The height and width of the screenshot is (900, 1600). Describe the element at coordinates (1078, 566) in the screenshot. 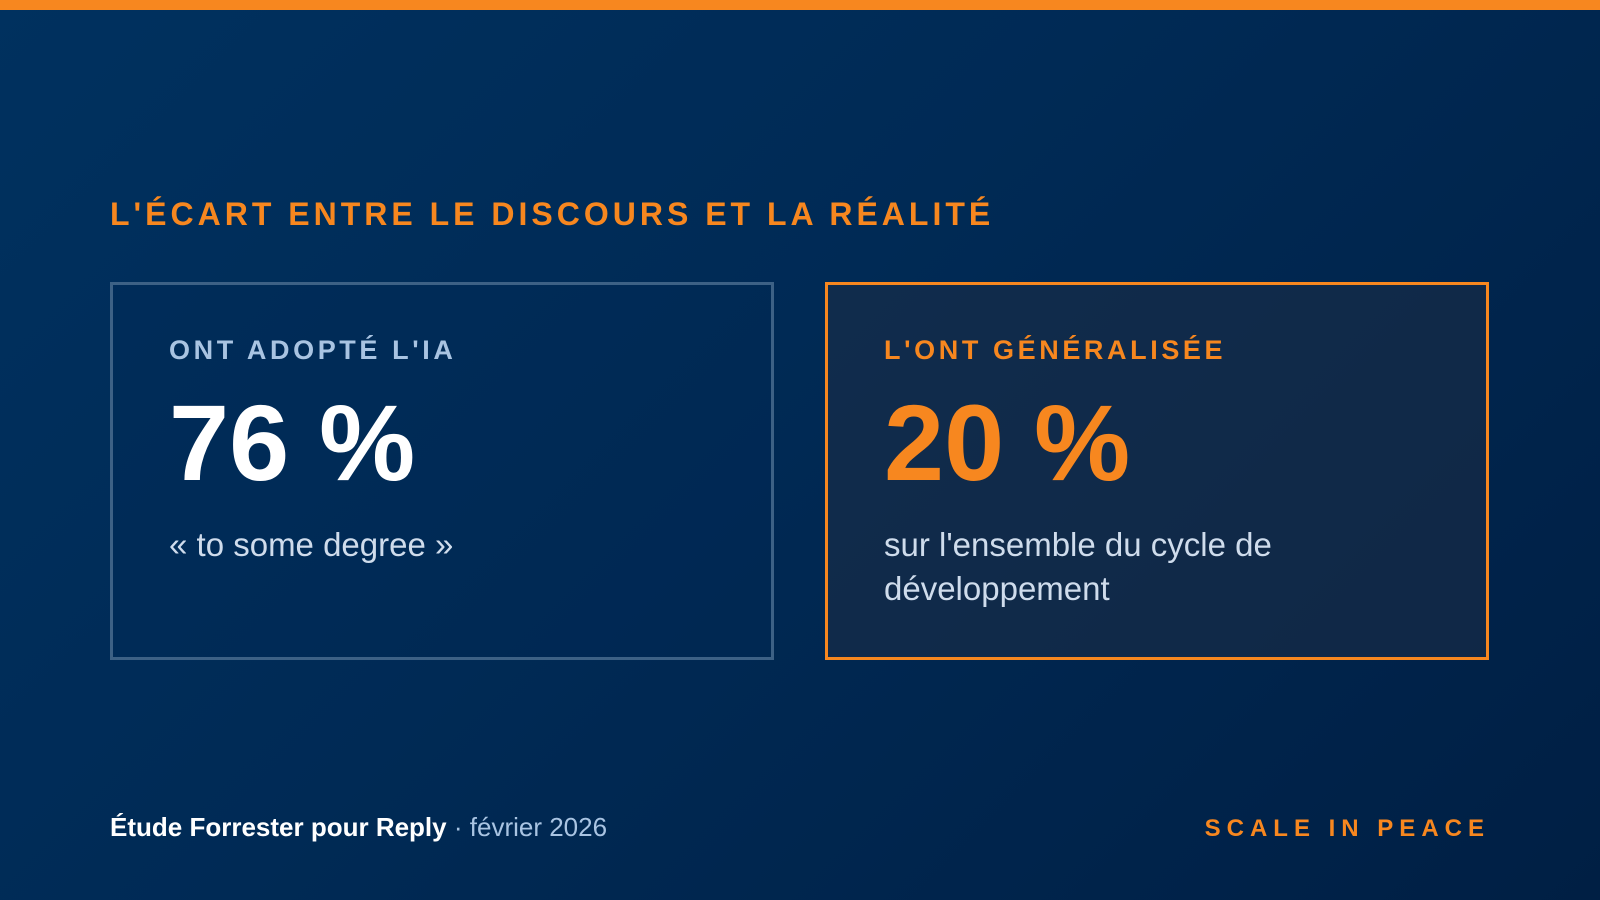

I see `stat-note: sur l'ensemble du cycle de développement` at that location.